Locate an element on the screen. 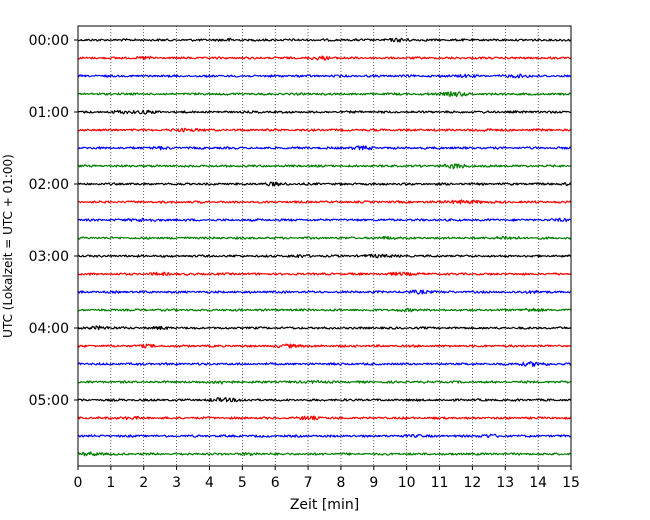 The image size is (650, 520). x-tick-label: 3 is located at coordinates (176, 483).